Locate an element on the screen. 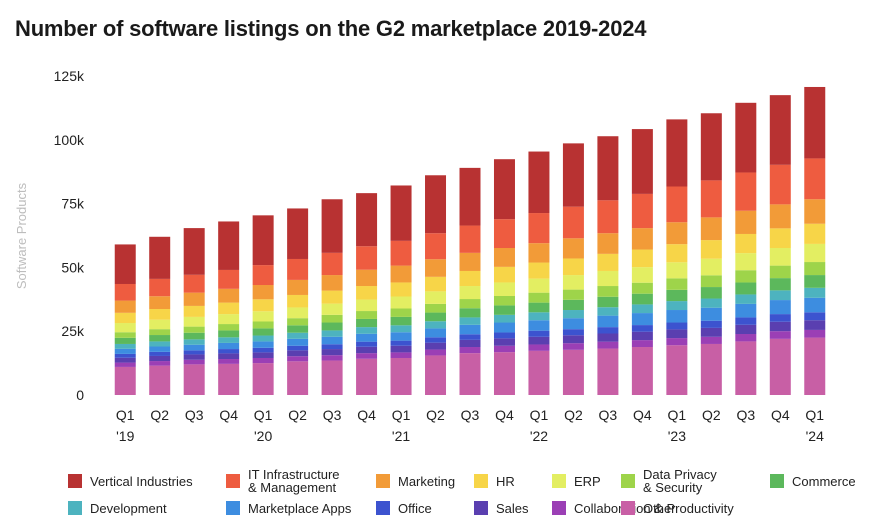 This screenshot has width=872, height=530. x-tick-year-label: '23 is located at coordinates (677, 436).